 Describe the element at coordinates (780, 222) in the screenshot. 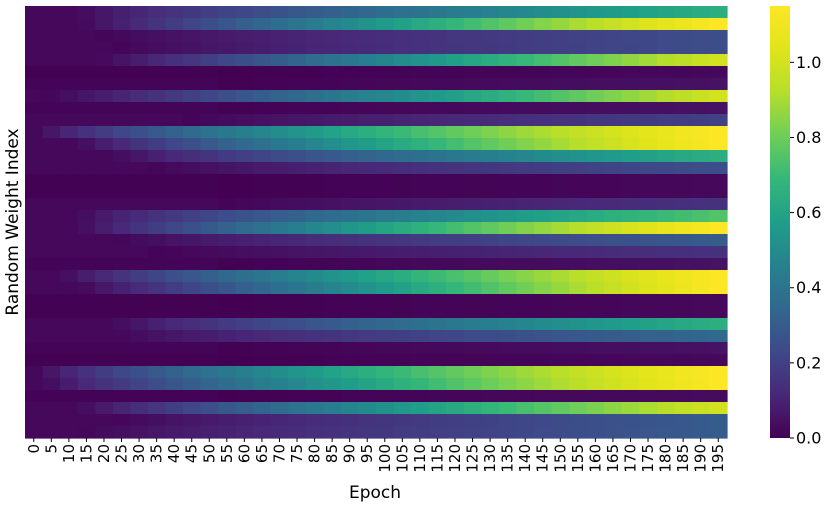

I see `colorbar` at that location.